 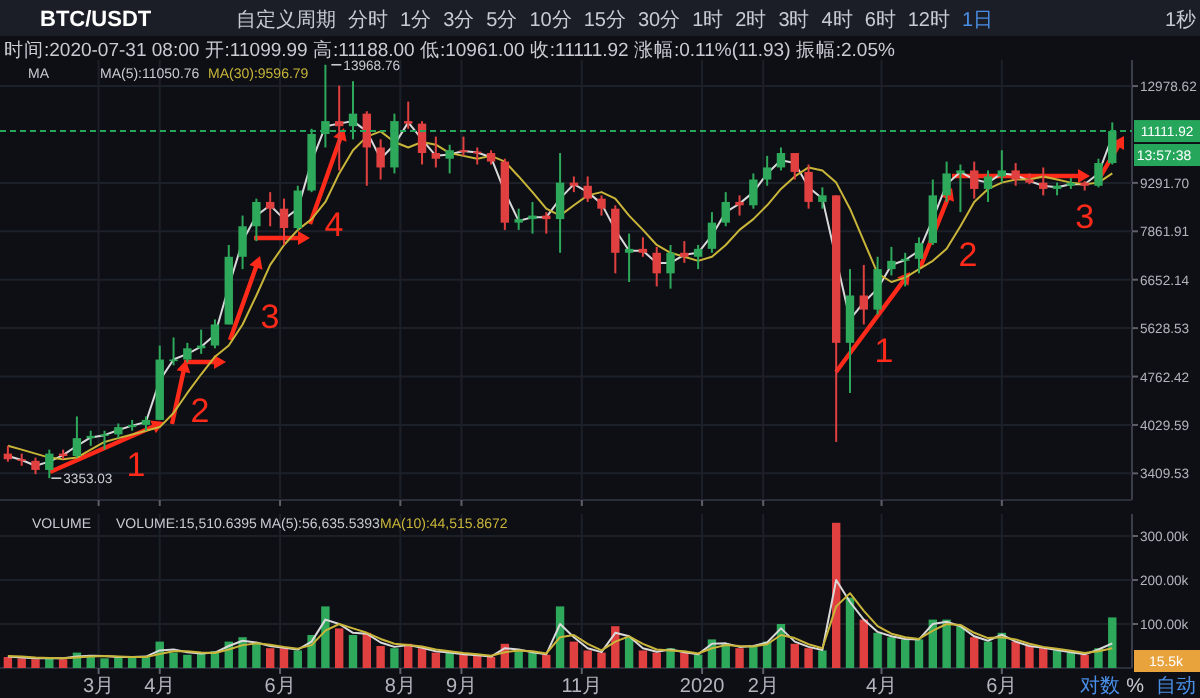 I want to click on annotation: 4, so click(x=334, y=225).